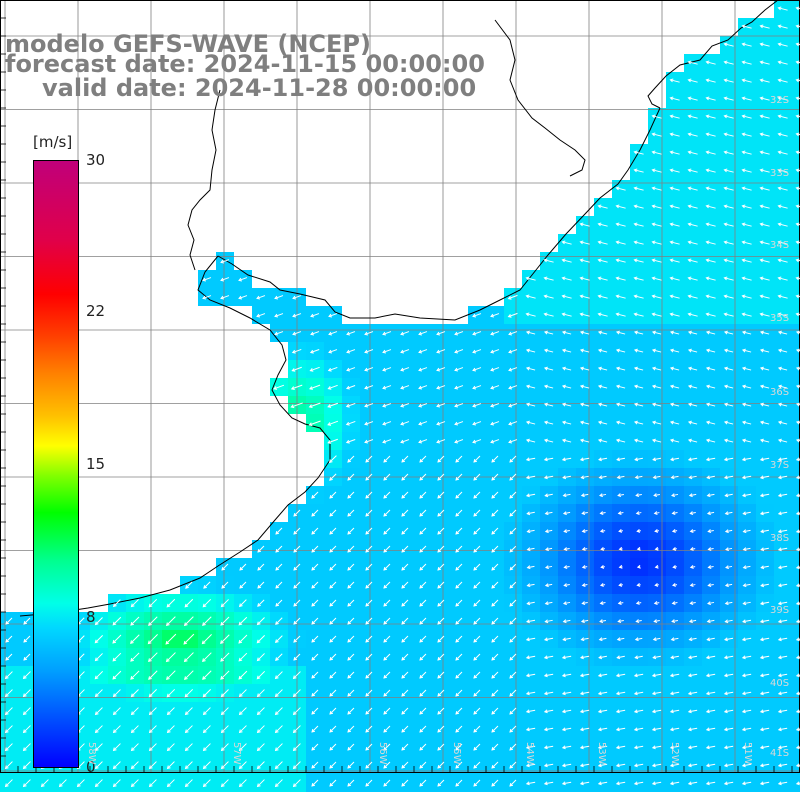 This screenshot has width=800, height=800. What do you see at coordinates (259, 88) in the screenshot?
I see `valid-date: valid date: 2024-11-28 00:00:00` at bounding box center [259, 88].